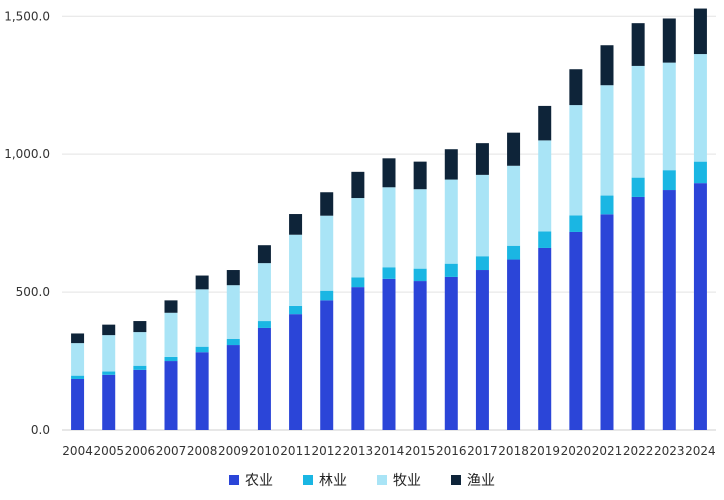  Describe the element at coordinates (109, 330) in the screenshot. I see `bar-segment-fishery-2005` at that location.